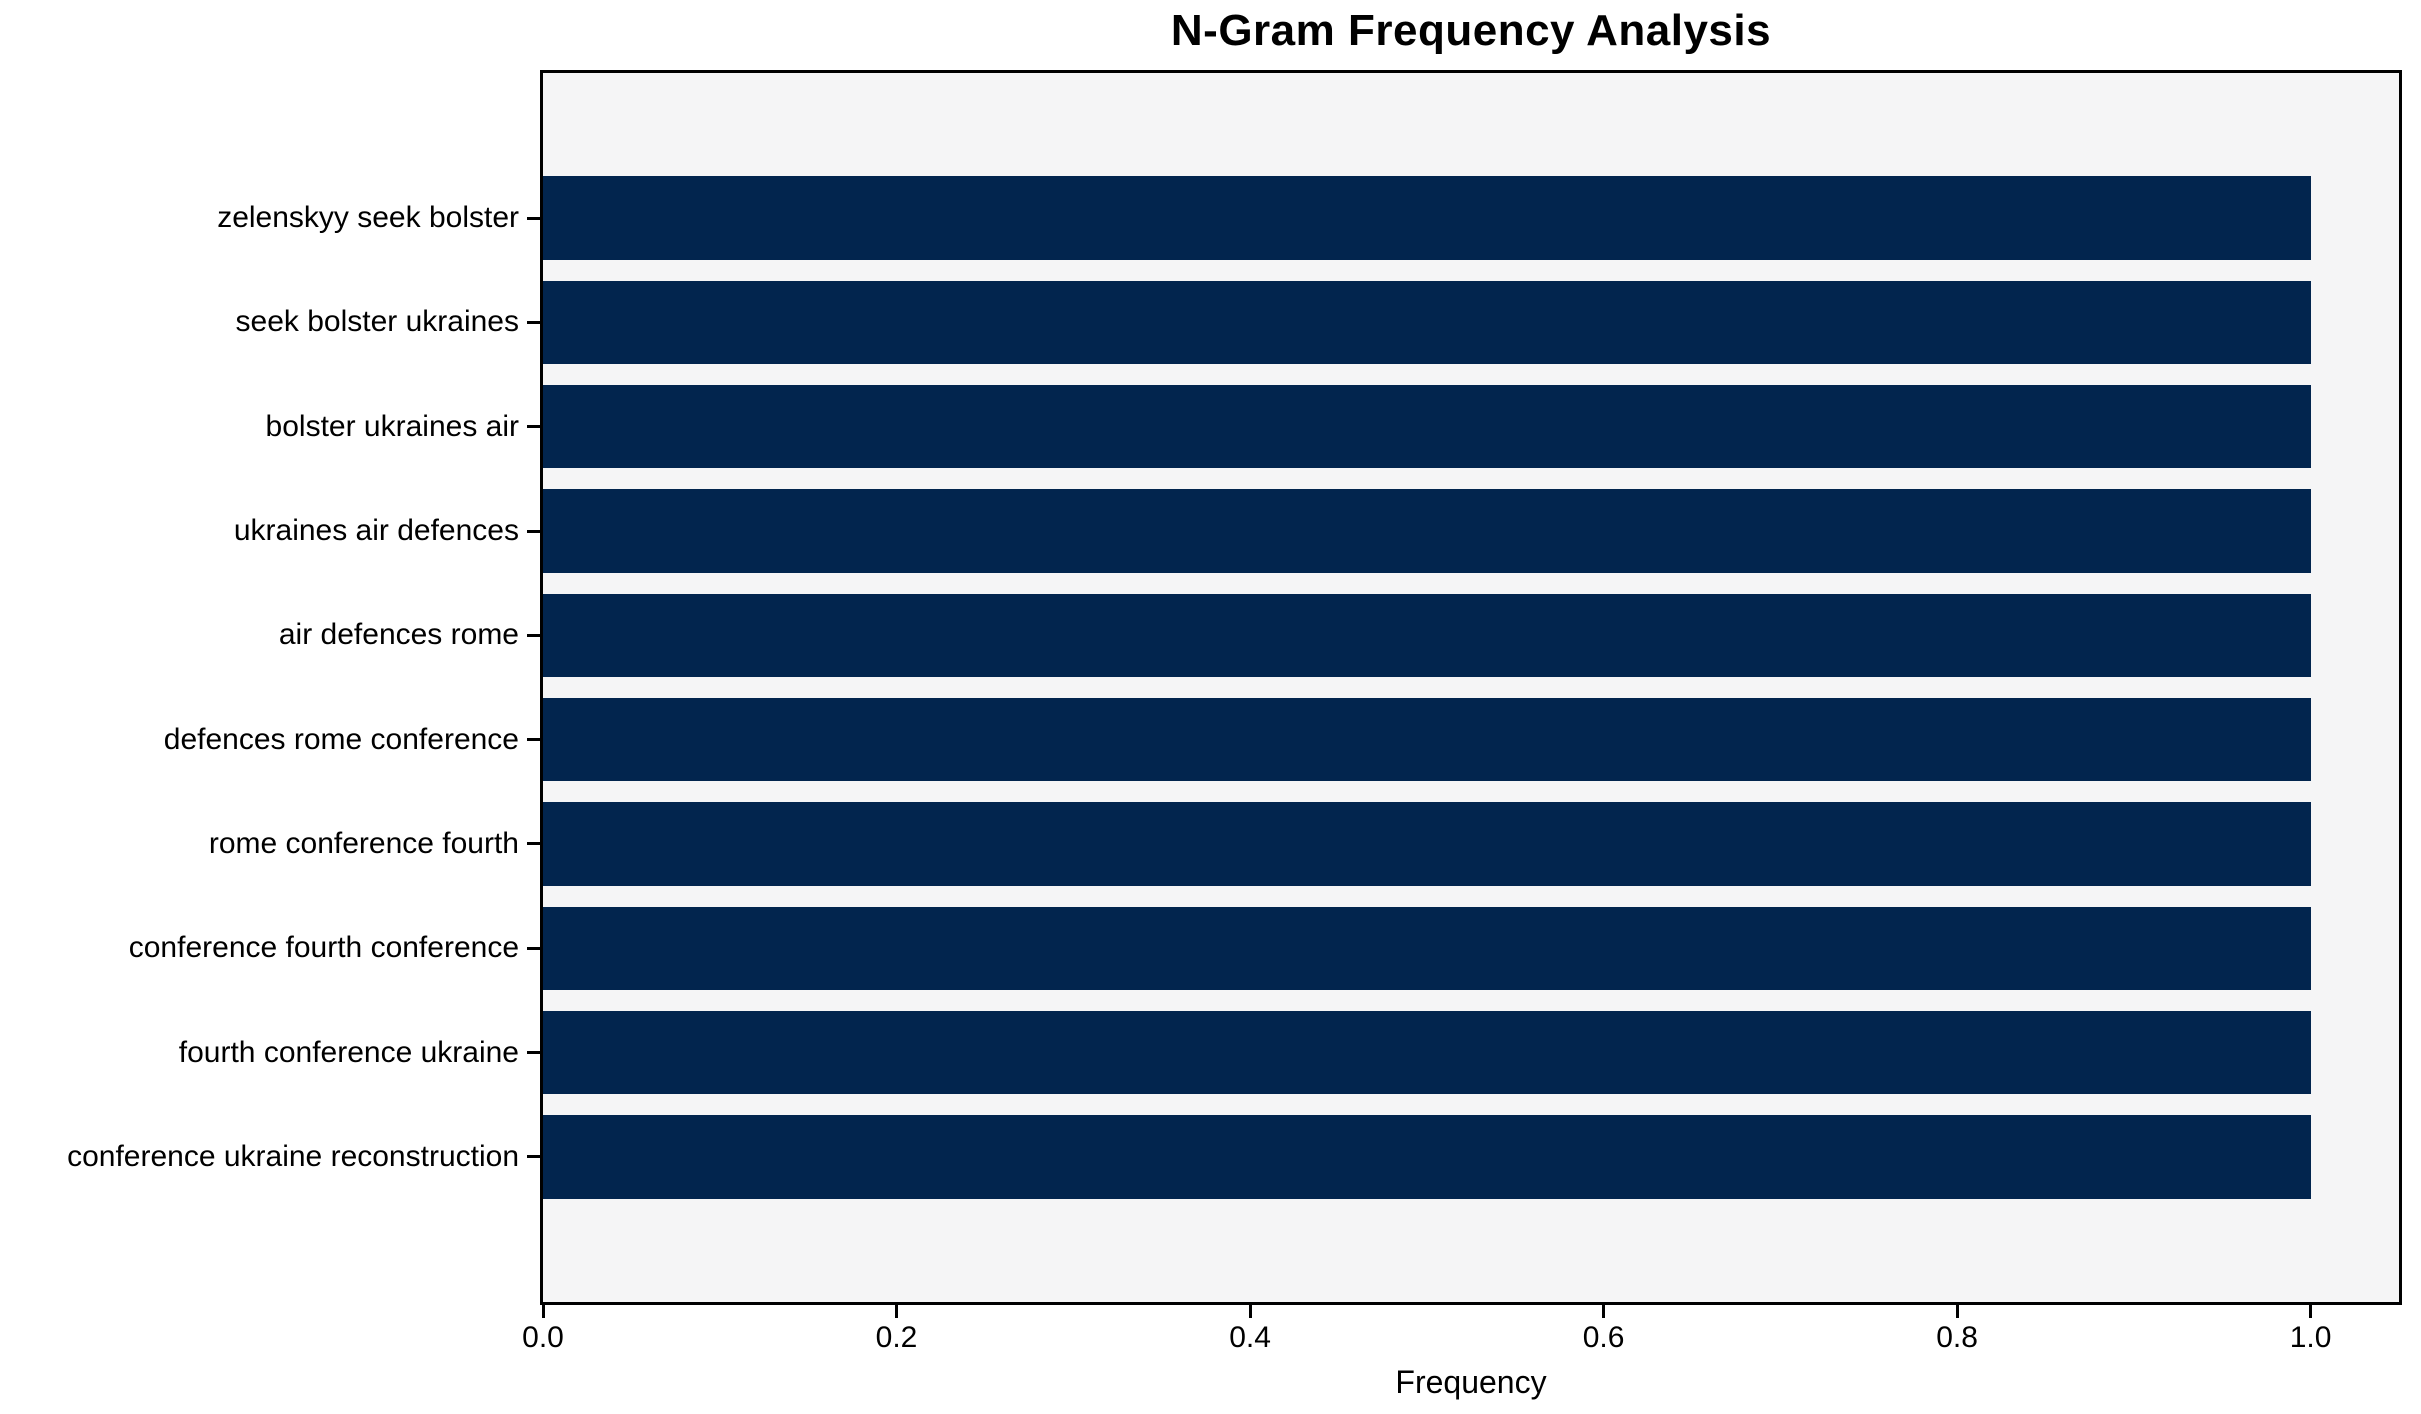 The width and height of the screenshot is (2421, 1414). What do you see at coordinates (293, 1156) in the screenshot?
I see `y-tick-label: conference ukraine reconstruction` at bounding box center [293, 1156].